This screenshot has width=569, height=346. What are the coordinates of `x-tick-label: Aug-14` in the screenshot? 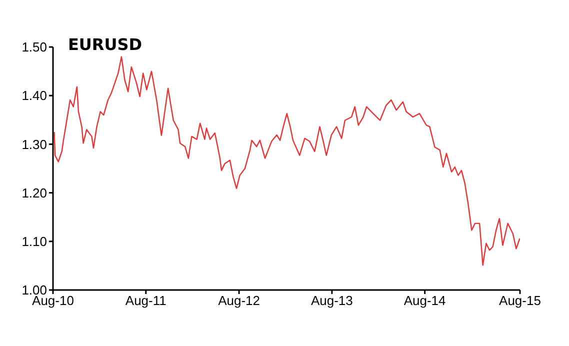 It's located at (425, 300).